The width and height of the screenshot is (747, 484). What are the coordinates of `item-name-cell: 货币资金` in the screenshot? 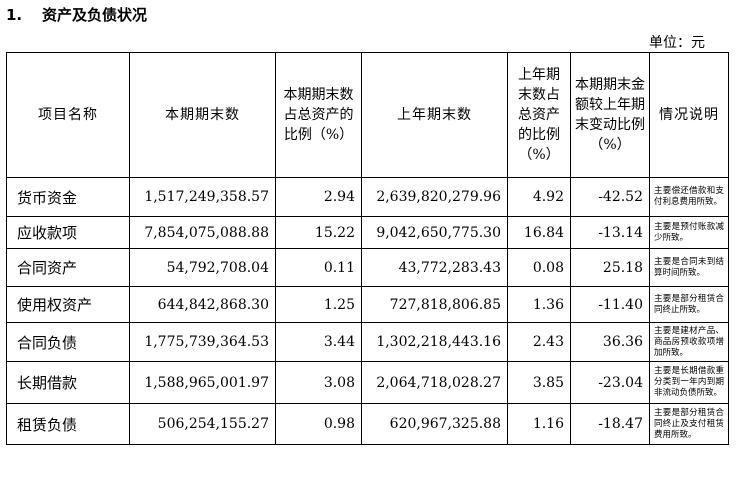 It's located at (68, 197).